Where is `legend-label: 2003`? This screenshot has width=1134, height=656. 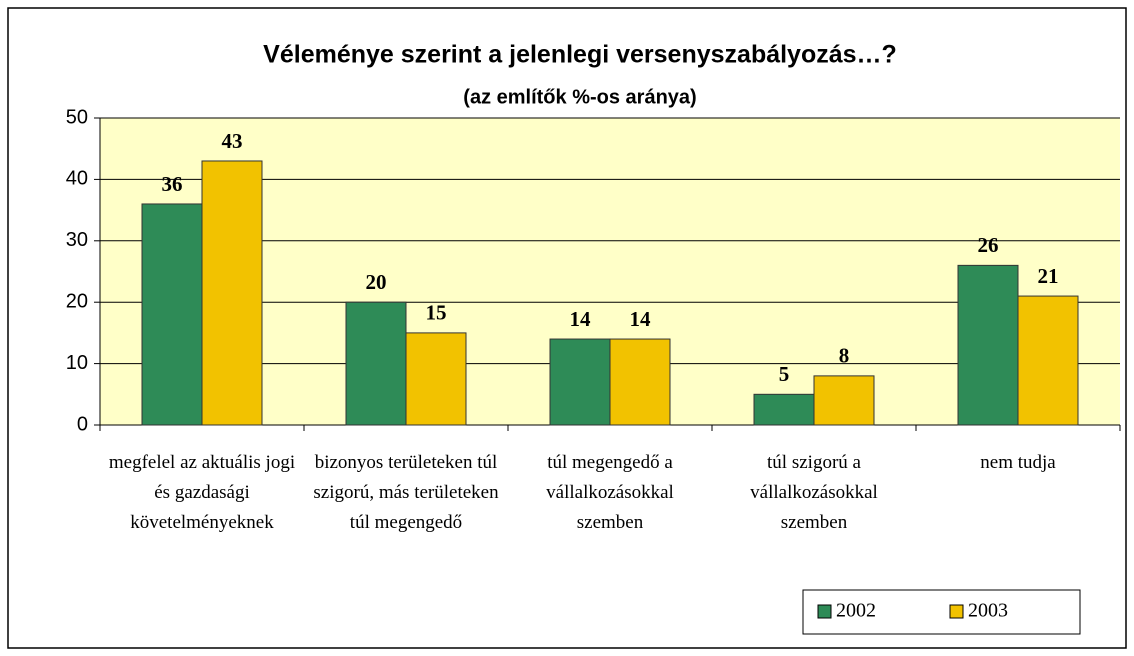 legend-label: 2003 is located at coordinates (988, 611).